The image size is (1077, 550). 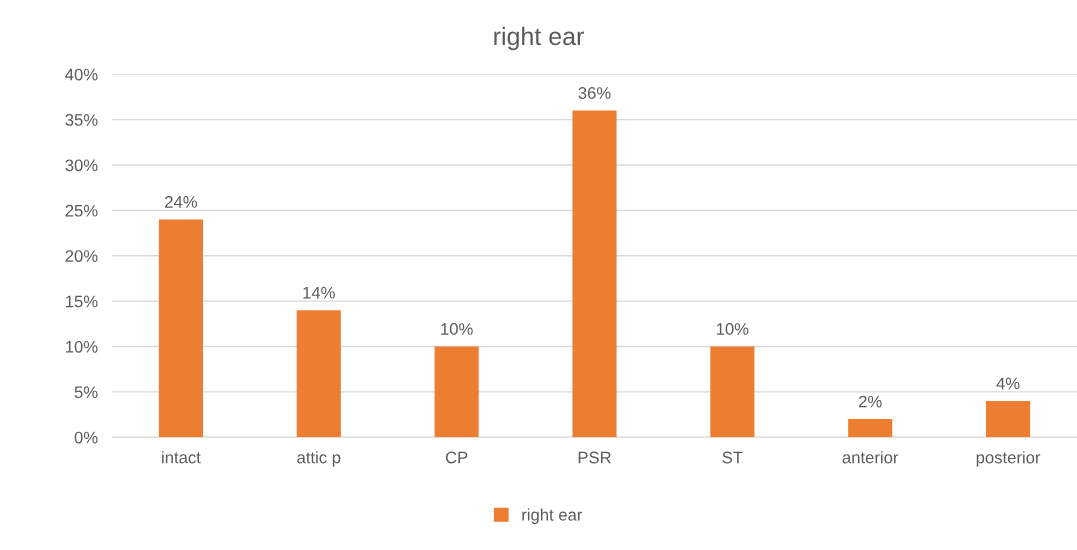 What do you see at coordinates (539, 38) in the screenshot?
I see `chart-title: right ear` at bounding box center [539, 38].